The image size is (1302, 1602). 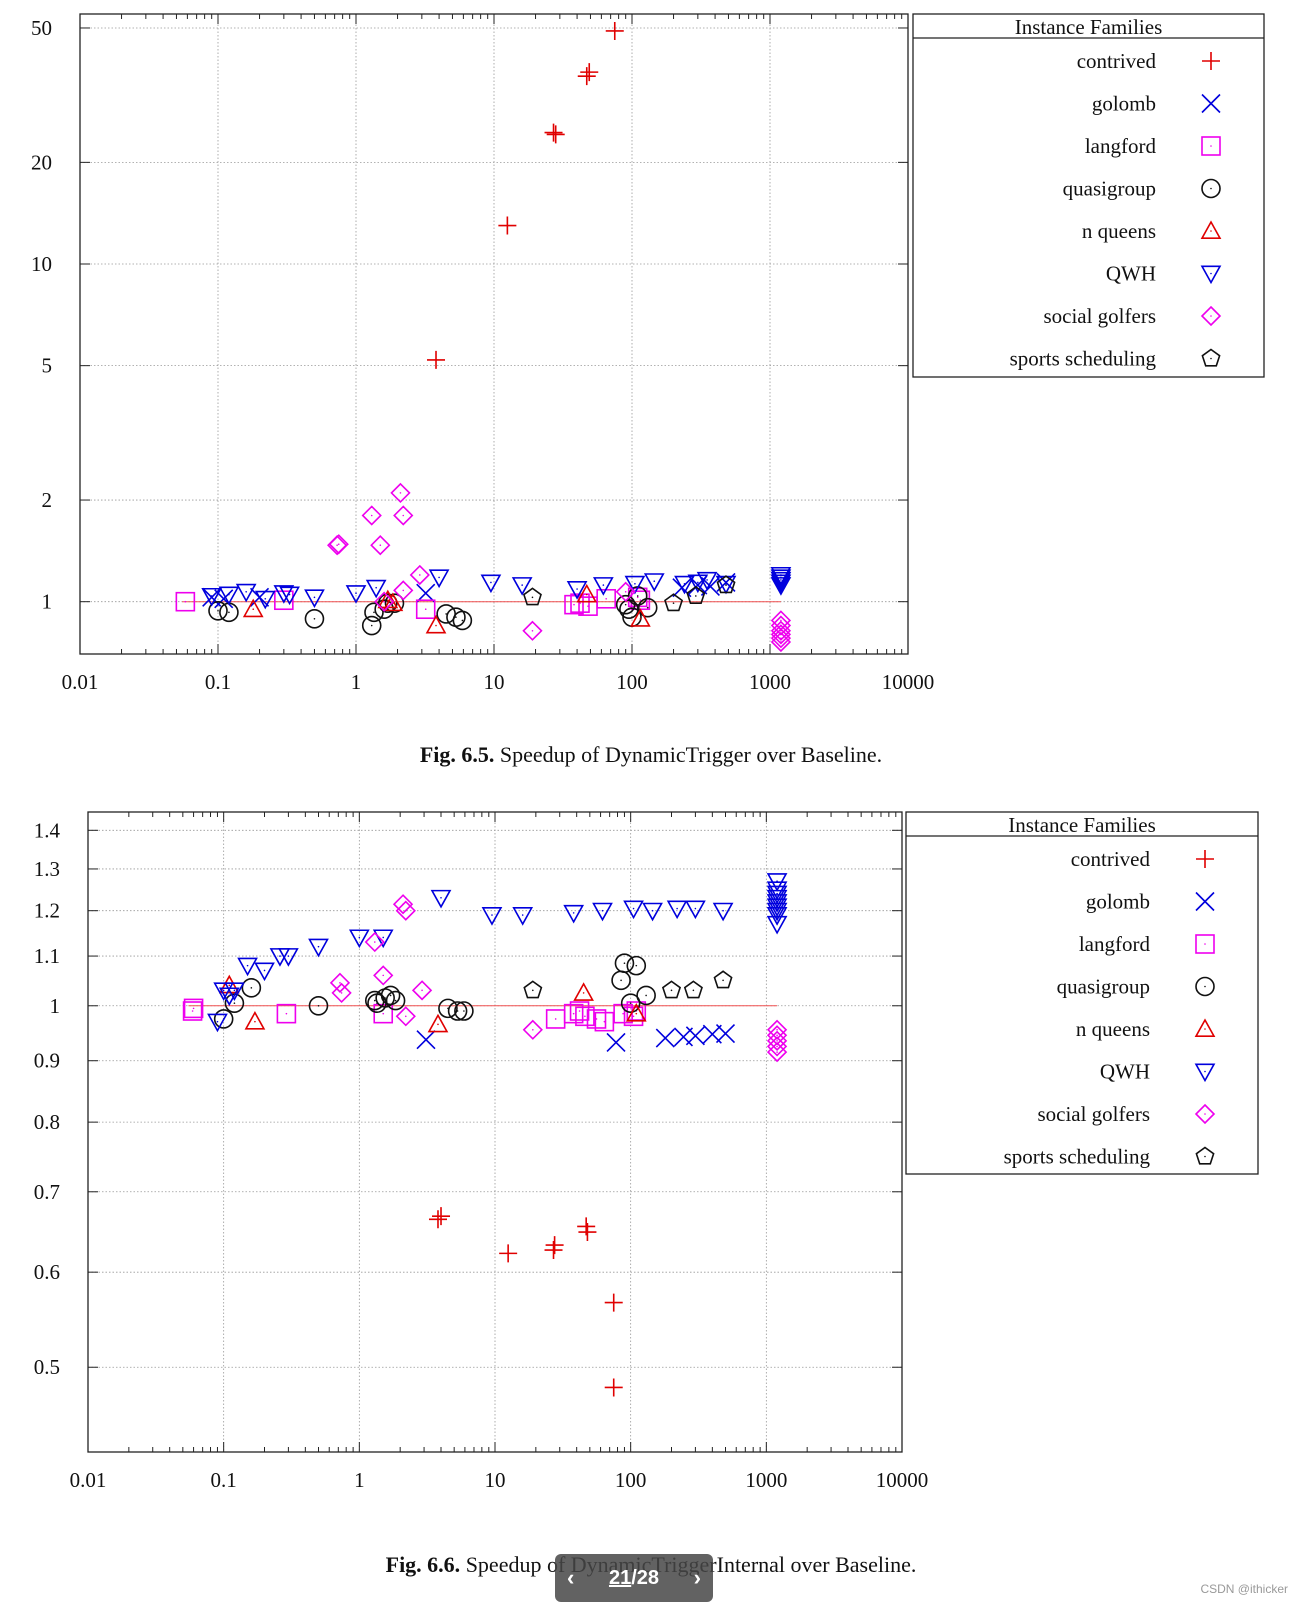 I want to click on fig66-y-tick-label: 1.1, so click(x=47, y=956).